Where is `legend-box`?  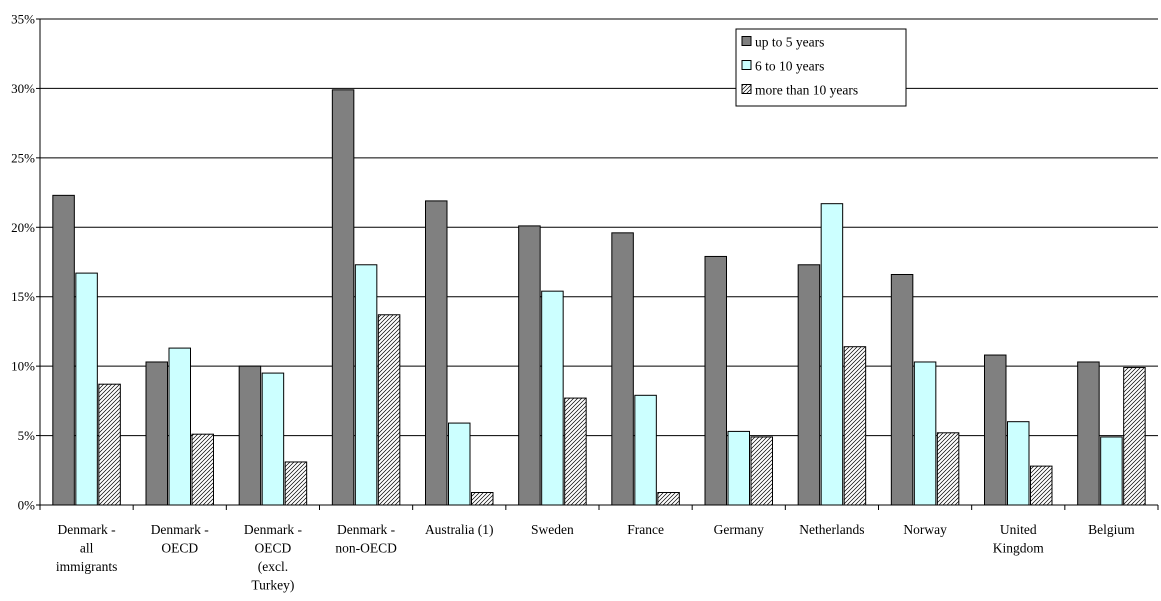
legend-box is located at coordinates (821, 67).